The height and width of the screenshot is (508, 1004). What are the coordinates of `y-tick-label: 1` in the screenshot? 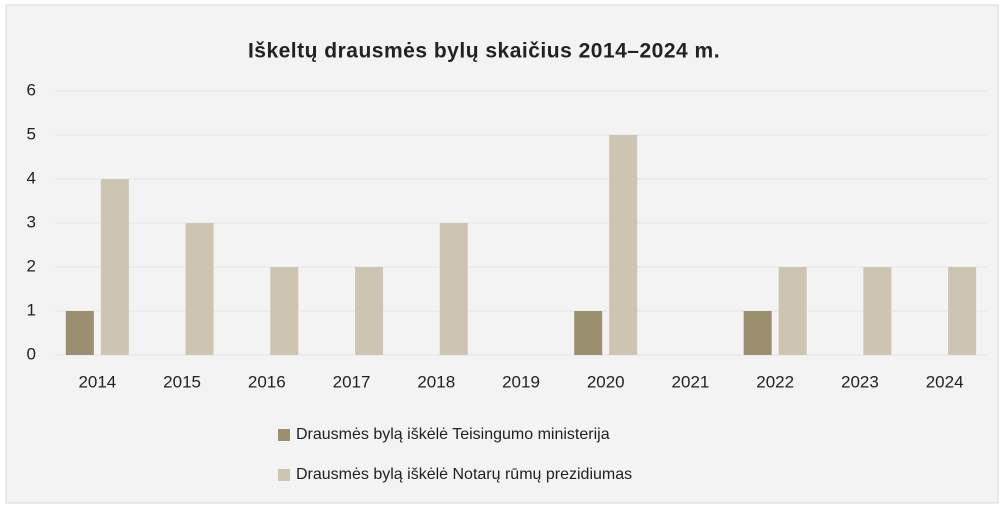 It's located at (31, 309).